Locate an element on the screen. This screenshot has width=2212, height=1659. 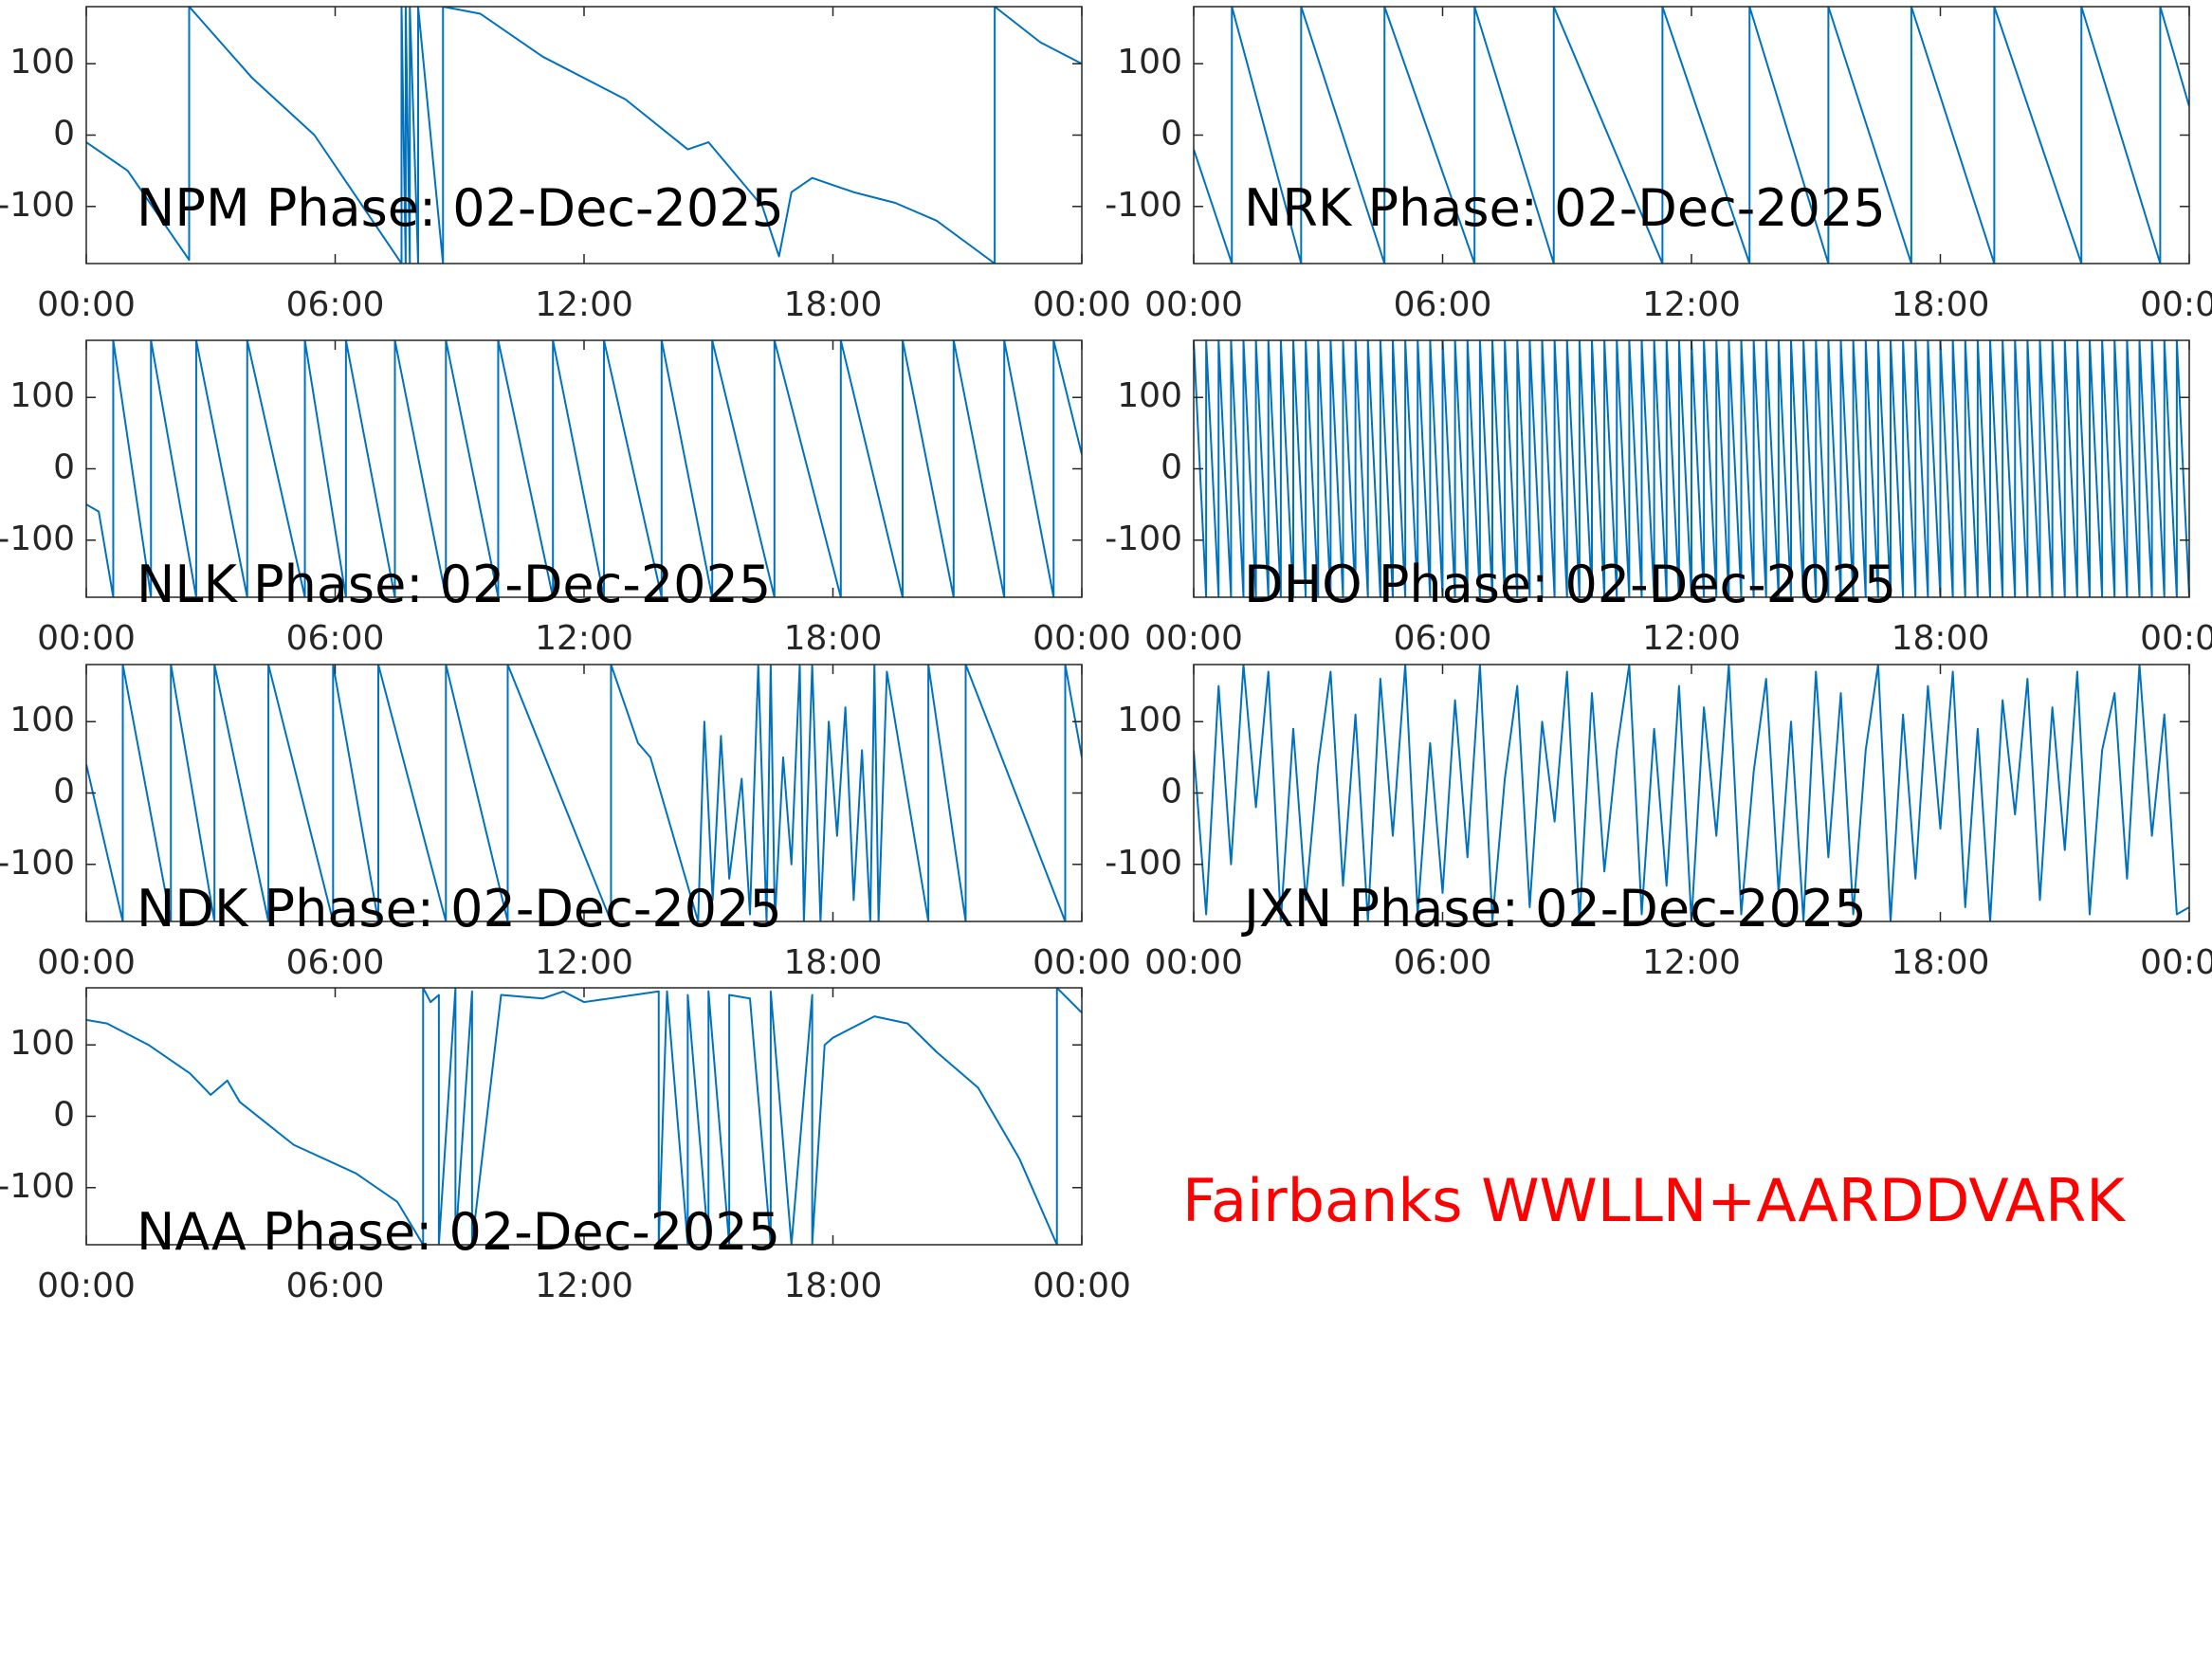
panel-title: NRK Phase: 02-Dec-2025 is located at coordinates (1565, 208).